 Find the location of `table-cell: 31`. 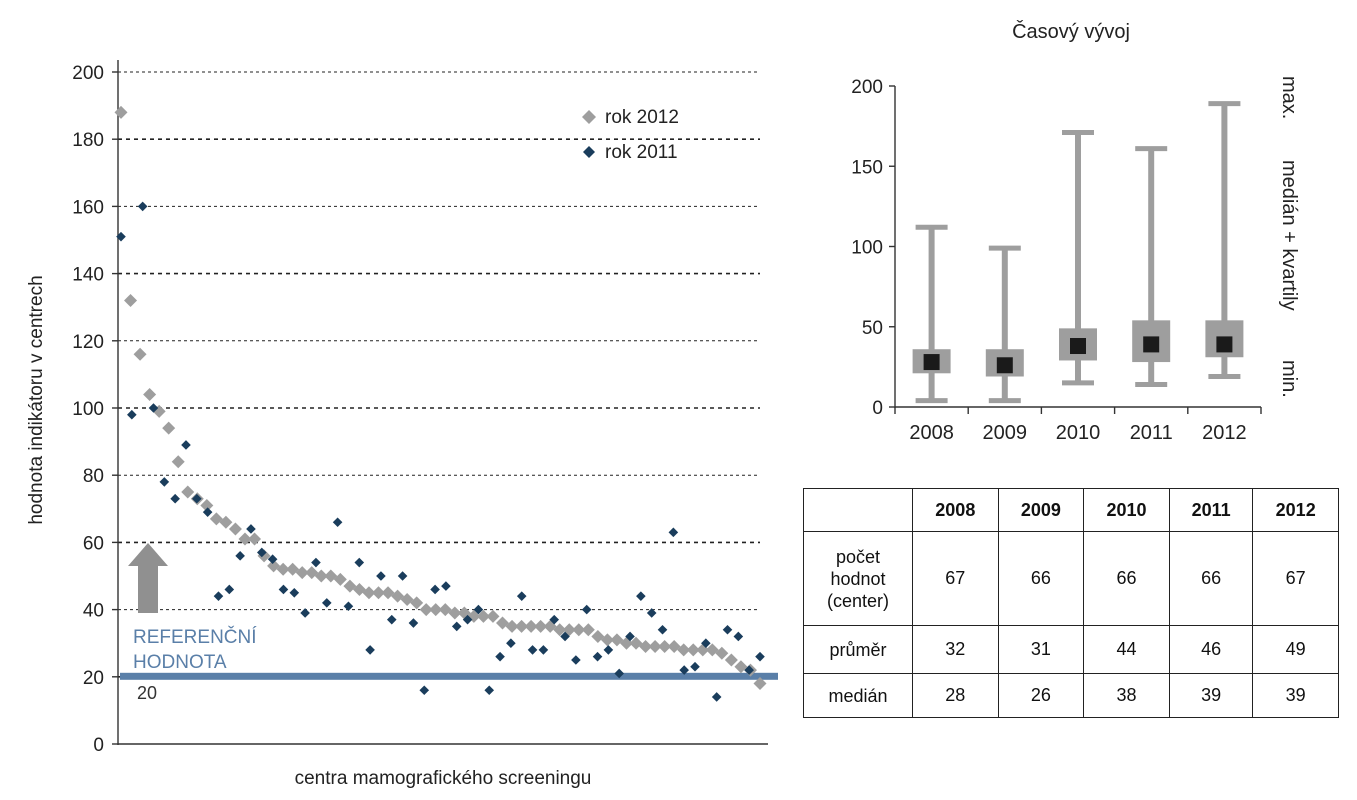

table-cell: 31 is located at coordinates (1041, 649).